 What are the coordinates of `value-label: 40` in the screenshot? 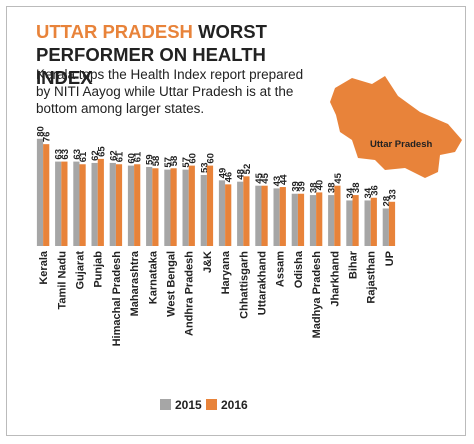 It's located at (320, 185).